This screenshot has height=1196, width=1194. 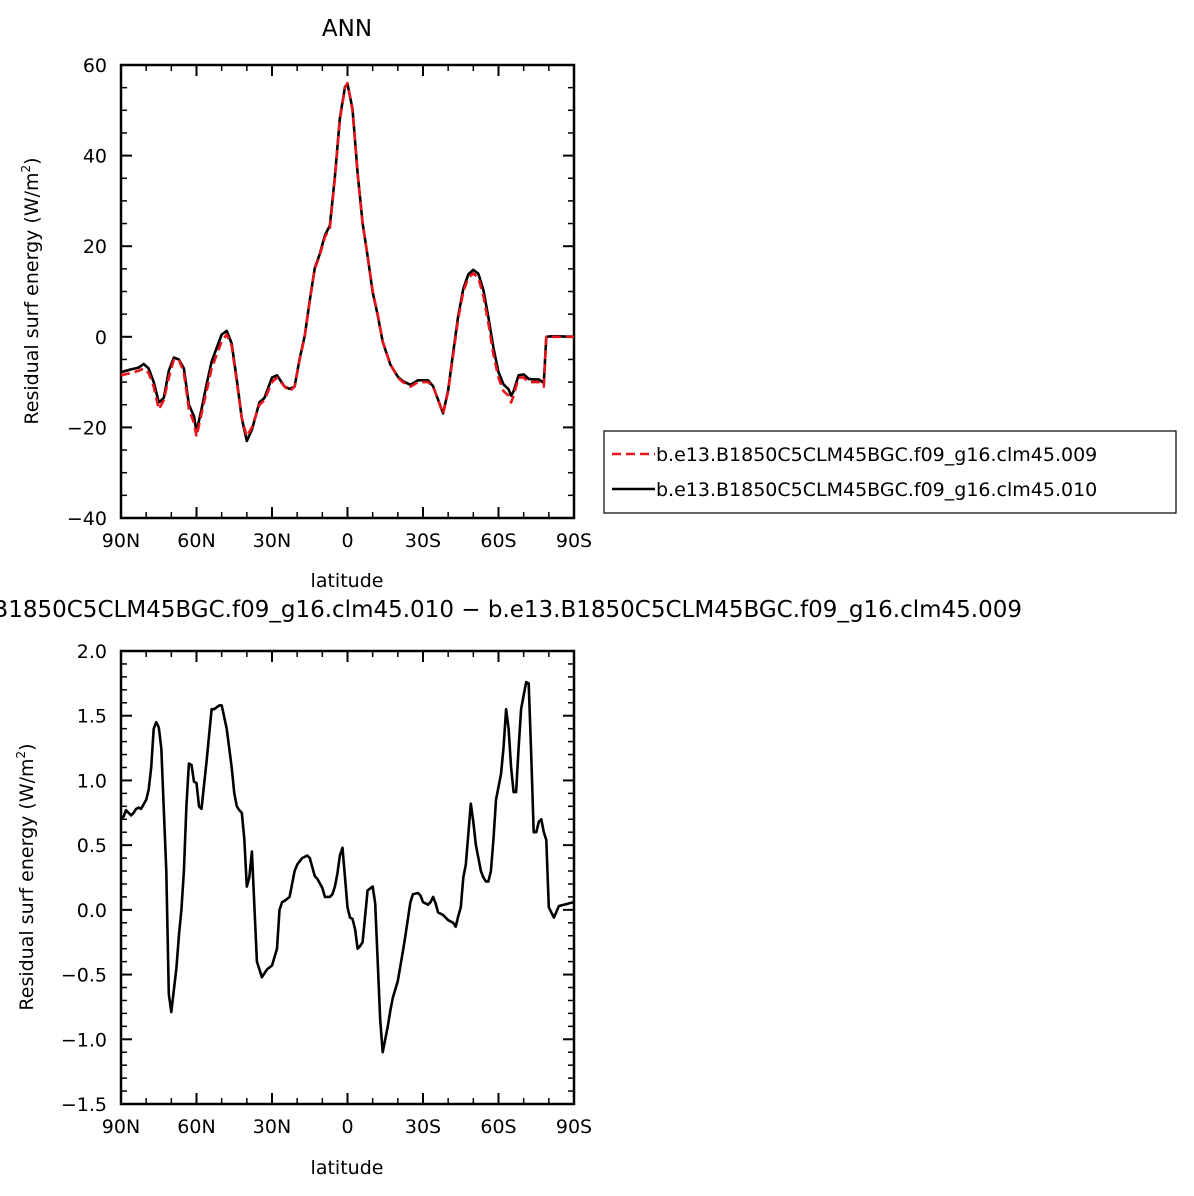 I want to click on bottom-y-axis-label: Residual surf energy (W/m2), so click(x=26, y=876).